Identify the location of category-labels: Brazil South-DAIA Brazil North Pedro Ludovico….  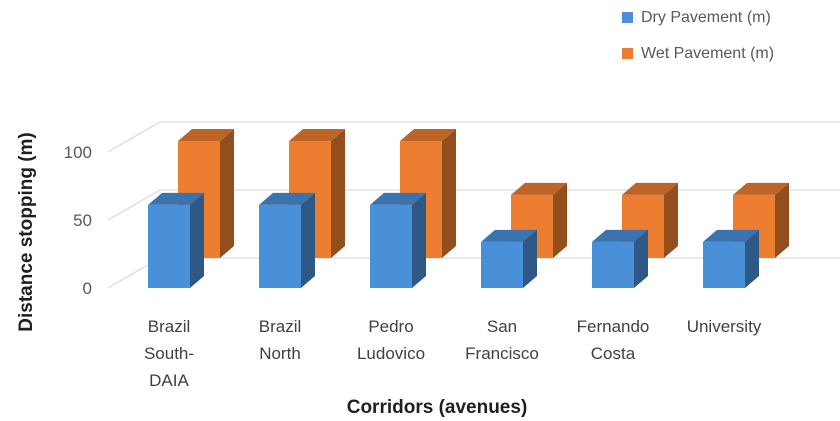
(453, 353).